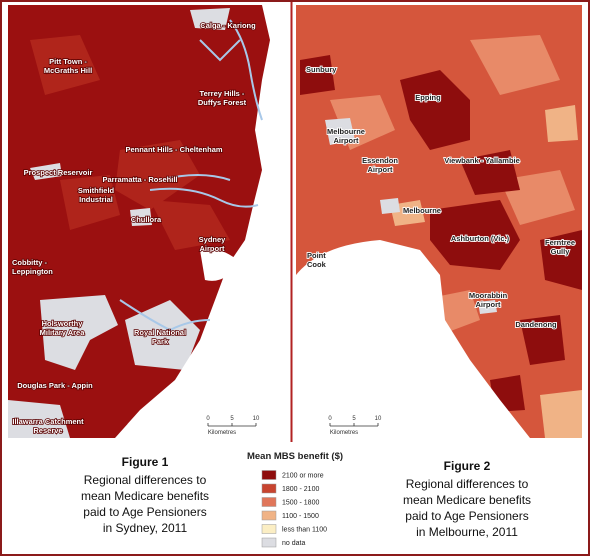 Image resolution: width=590 pixels, height=556 pixels. I want to click on map-label: Essendon, so click(380, 160).